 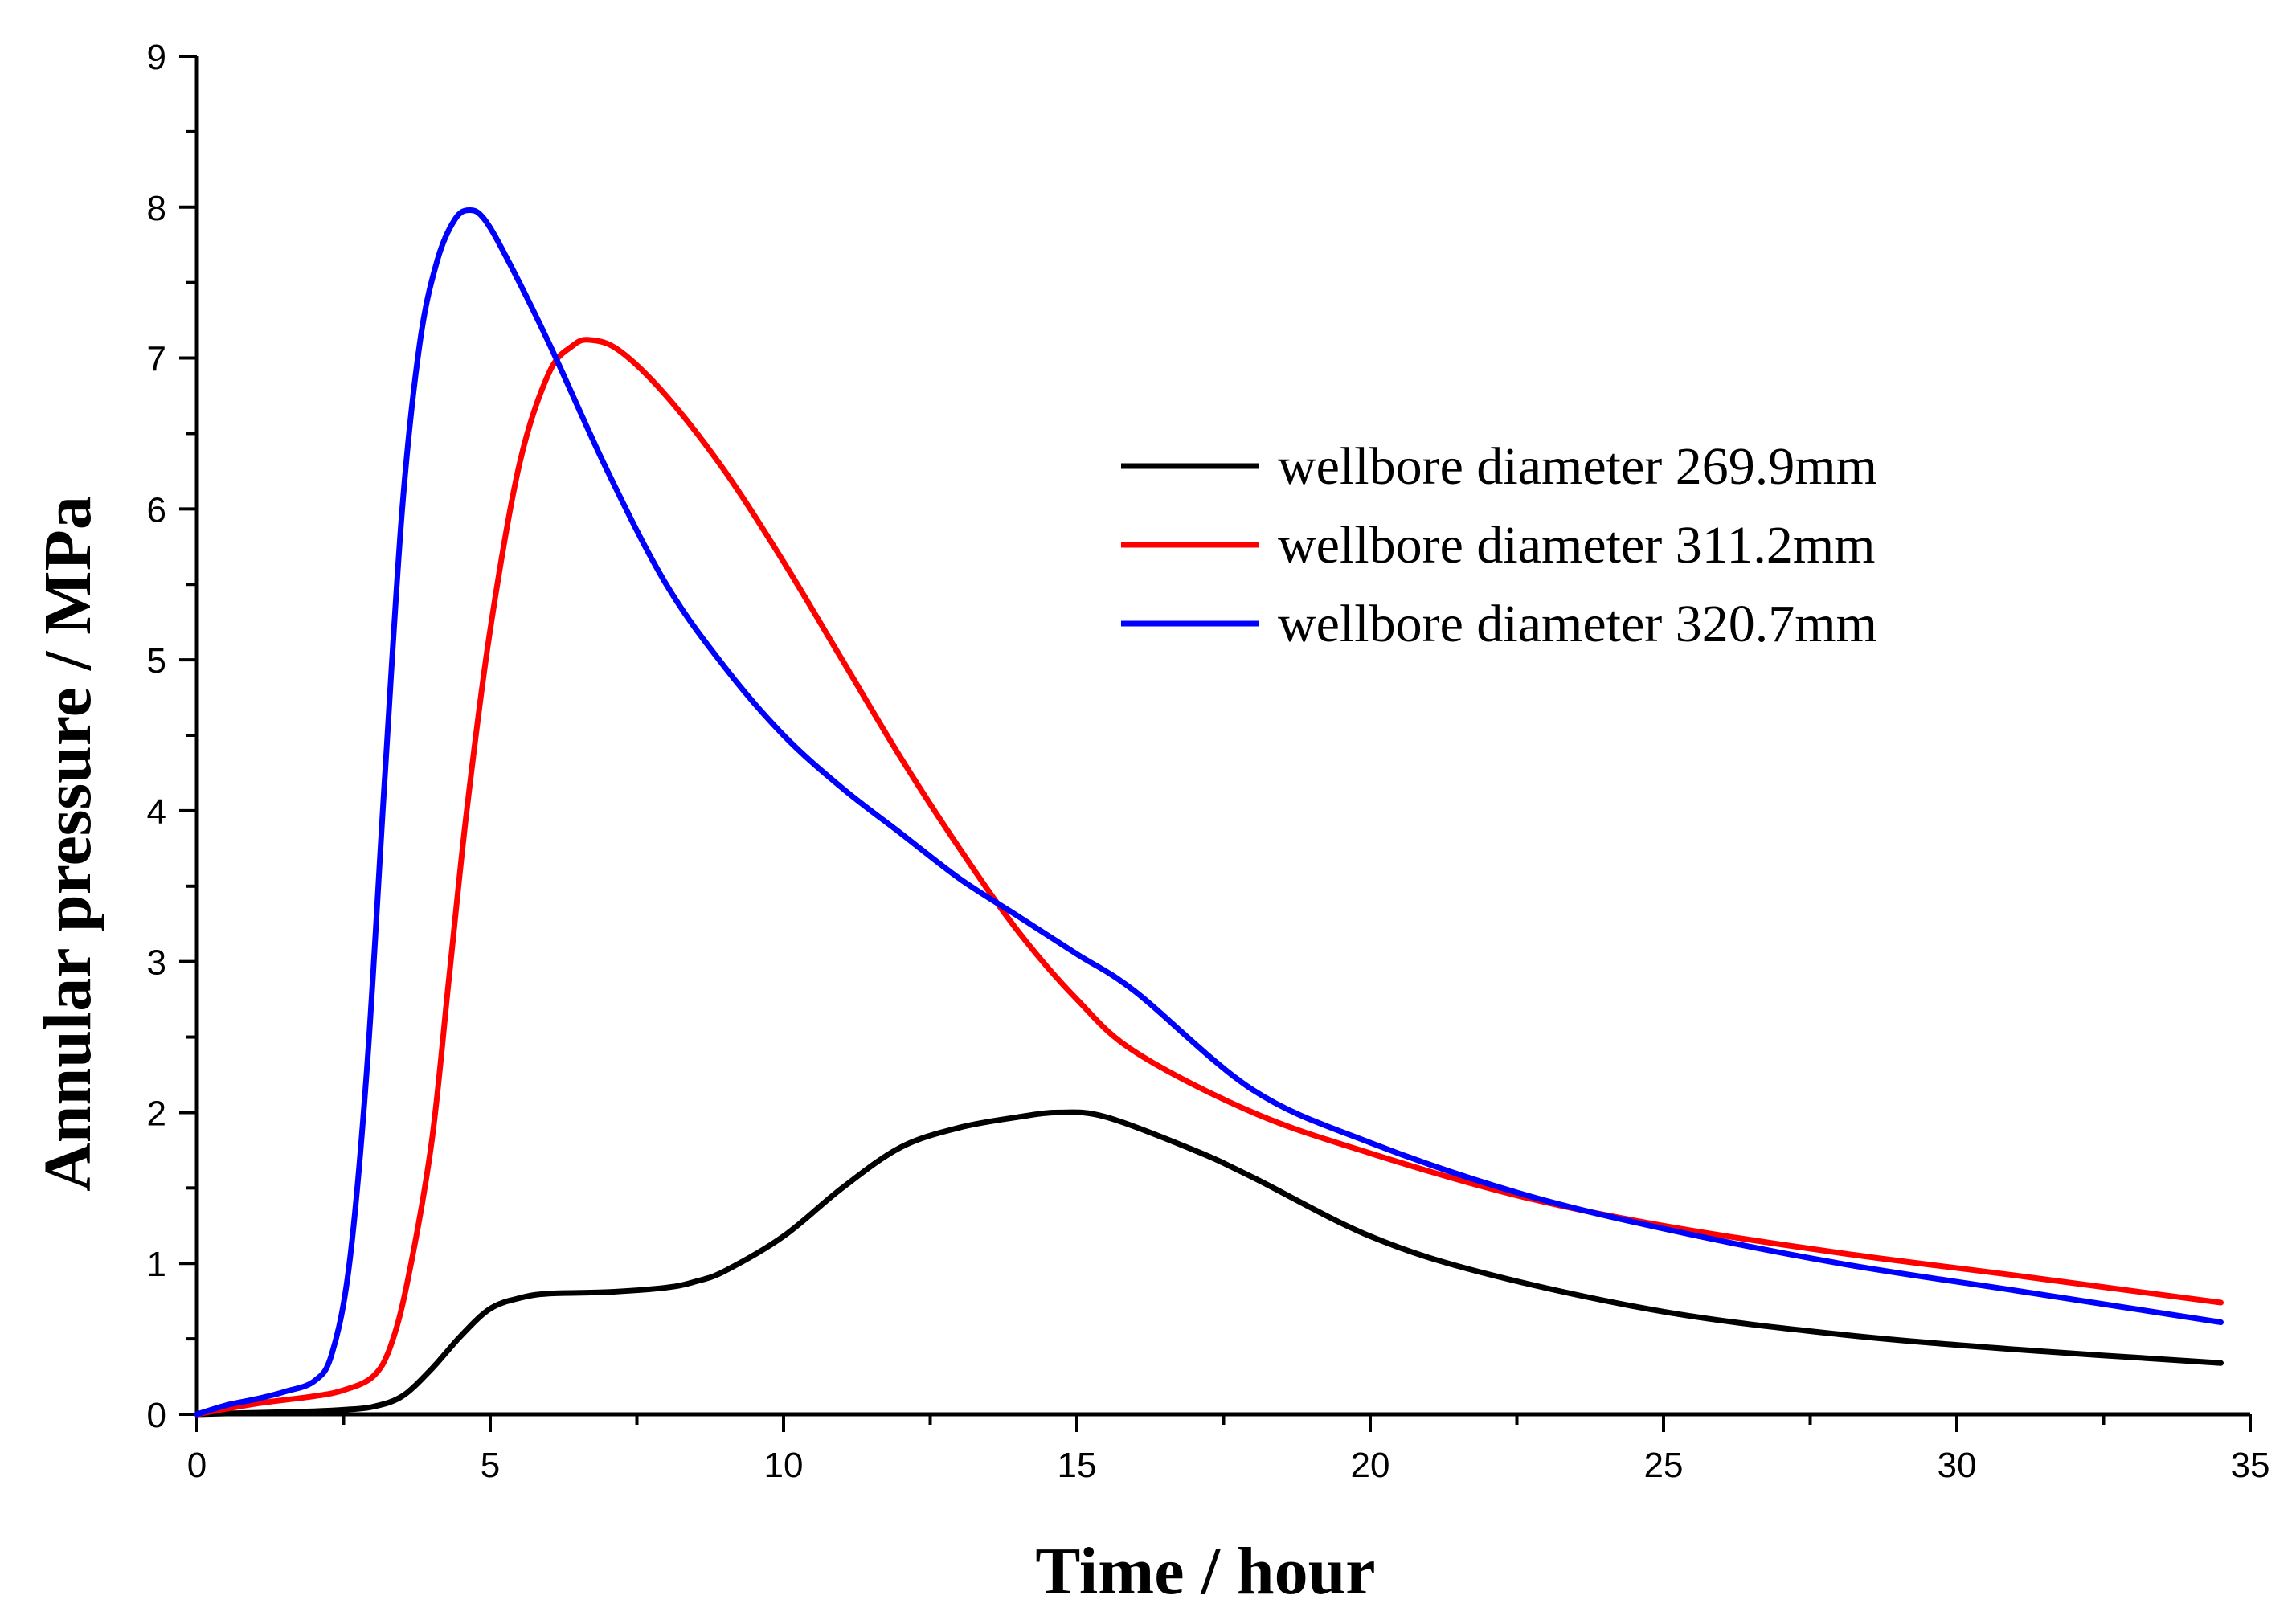 What do you see at coordinates (157, 963) in the screenshot?
I see `y-tick-label-3: 3` at bounding box center [157, 963].